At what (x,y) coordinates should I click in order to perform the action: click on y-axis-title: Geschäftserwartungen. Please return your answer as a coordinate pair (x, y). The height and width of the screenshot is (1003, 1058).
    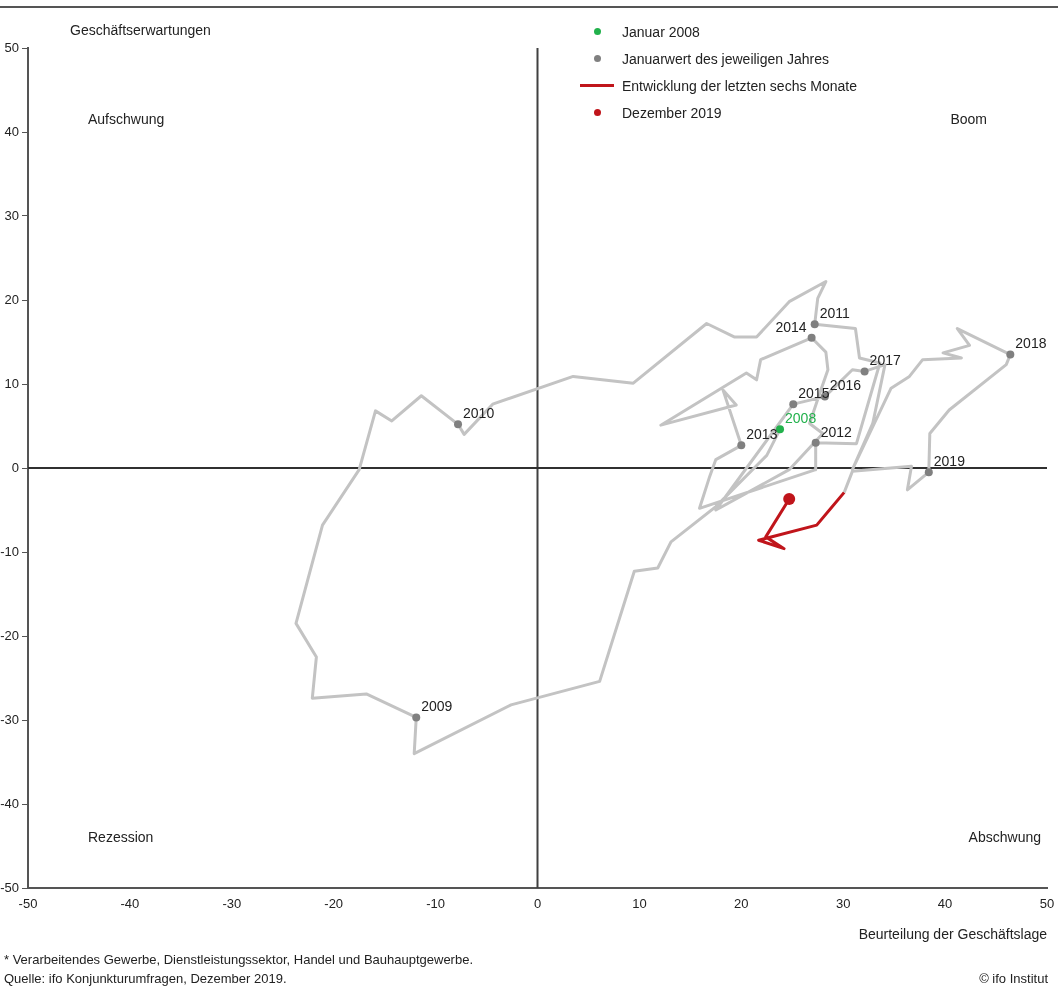
    Looking at the image, I should click on (140, 30).